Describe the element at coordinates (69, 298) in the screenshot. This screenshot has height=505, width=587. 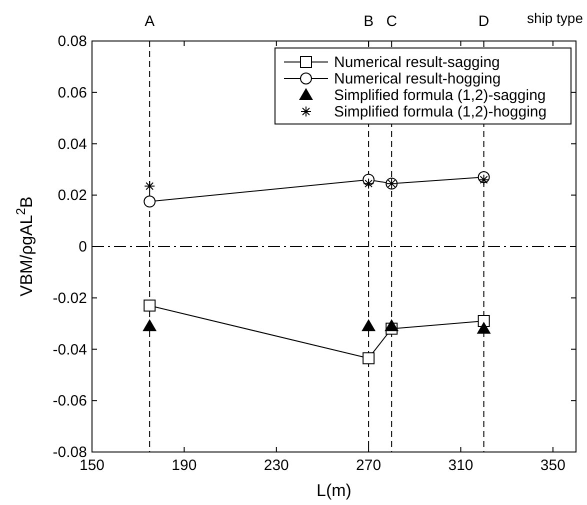
I see `y-tick-label: -0.02` at that location.